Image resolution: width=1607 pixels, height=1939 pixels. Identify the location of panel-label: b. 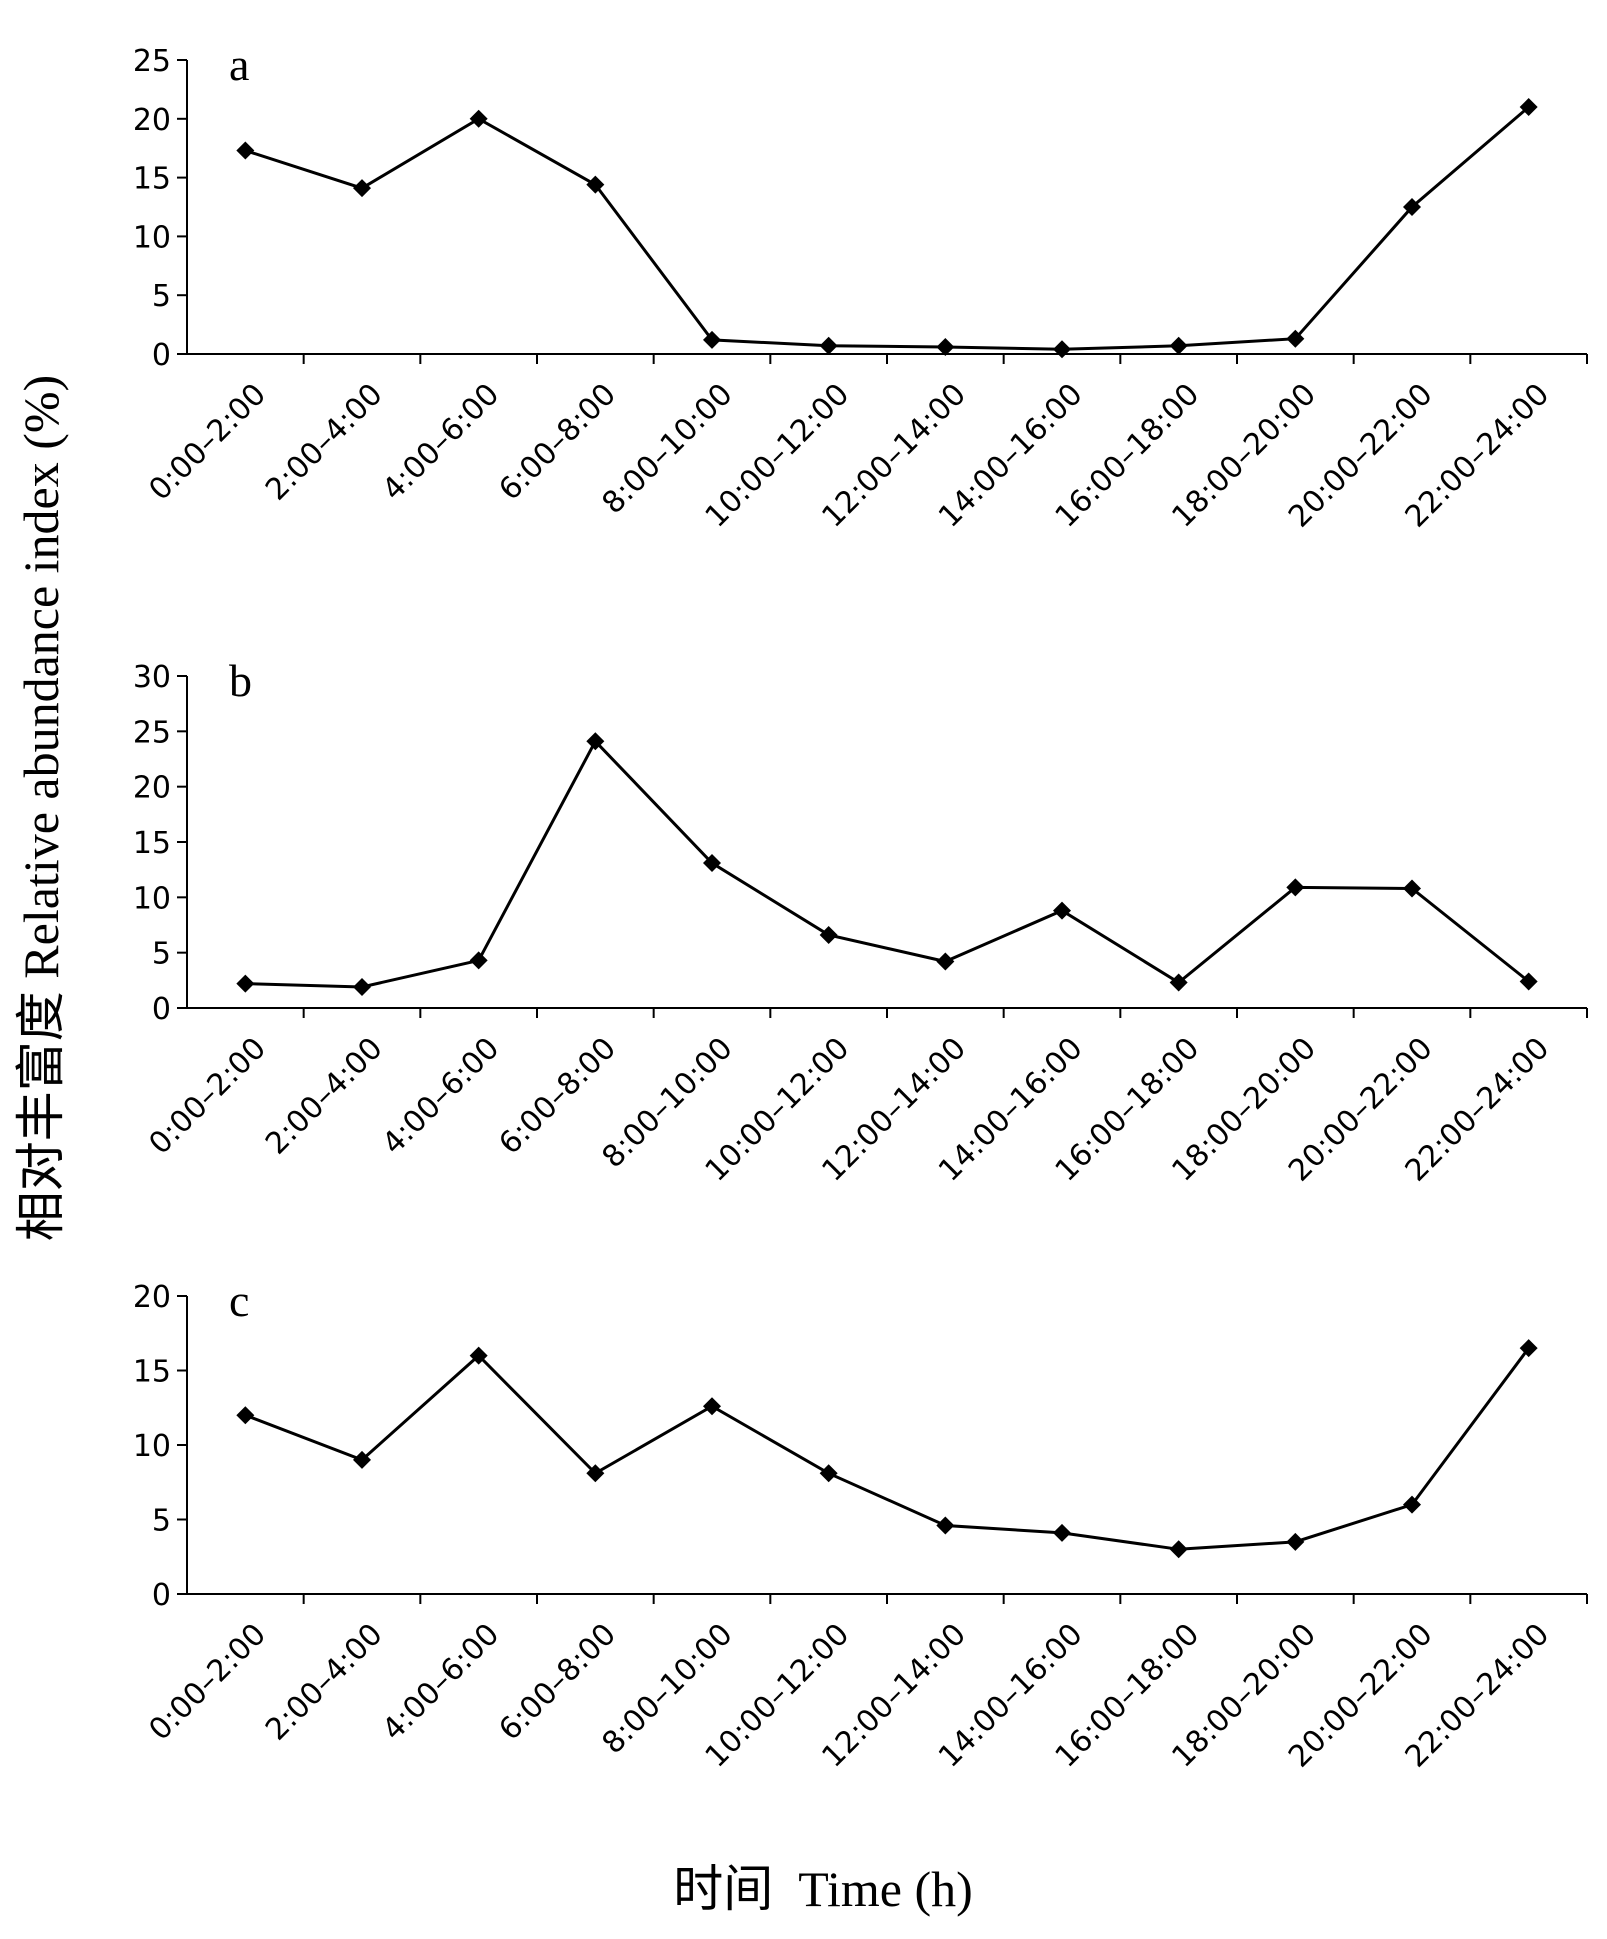
(240, 680).